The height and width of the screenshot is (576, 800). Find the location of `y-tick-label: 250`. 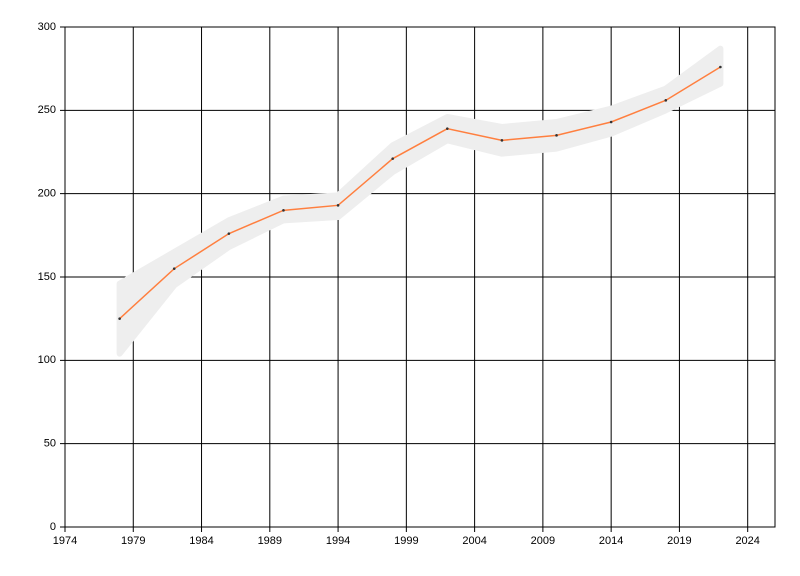

y-tick-label: 250 is located at coordinates (47, 110).